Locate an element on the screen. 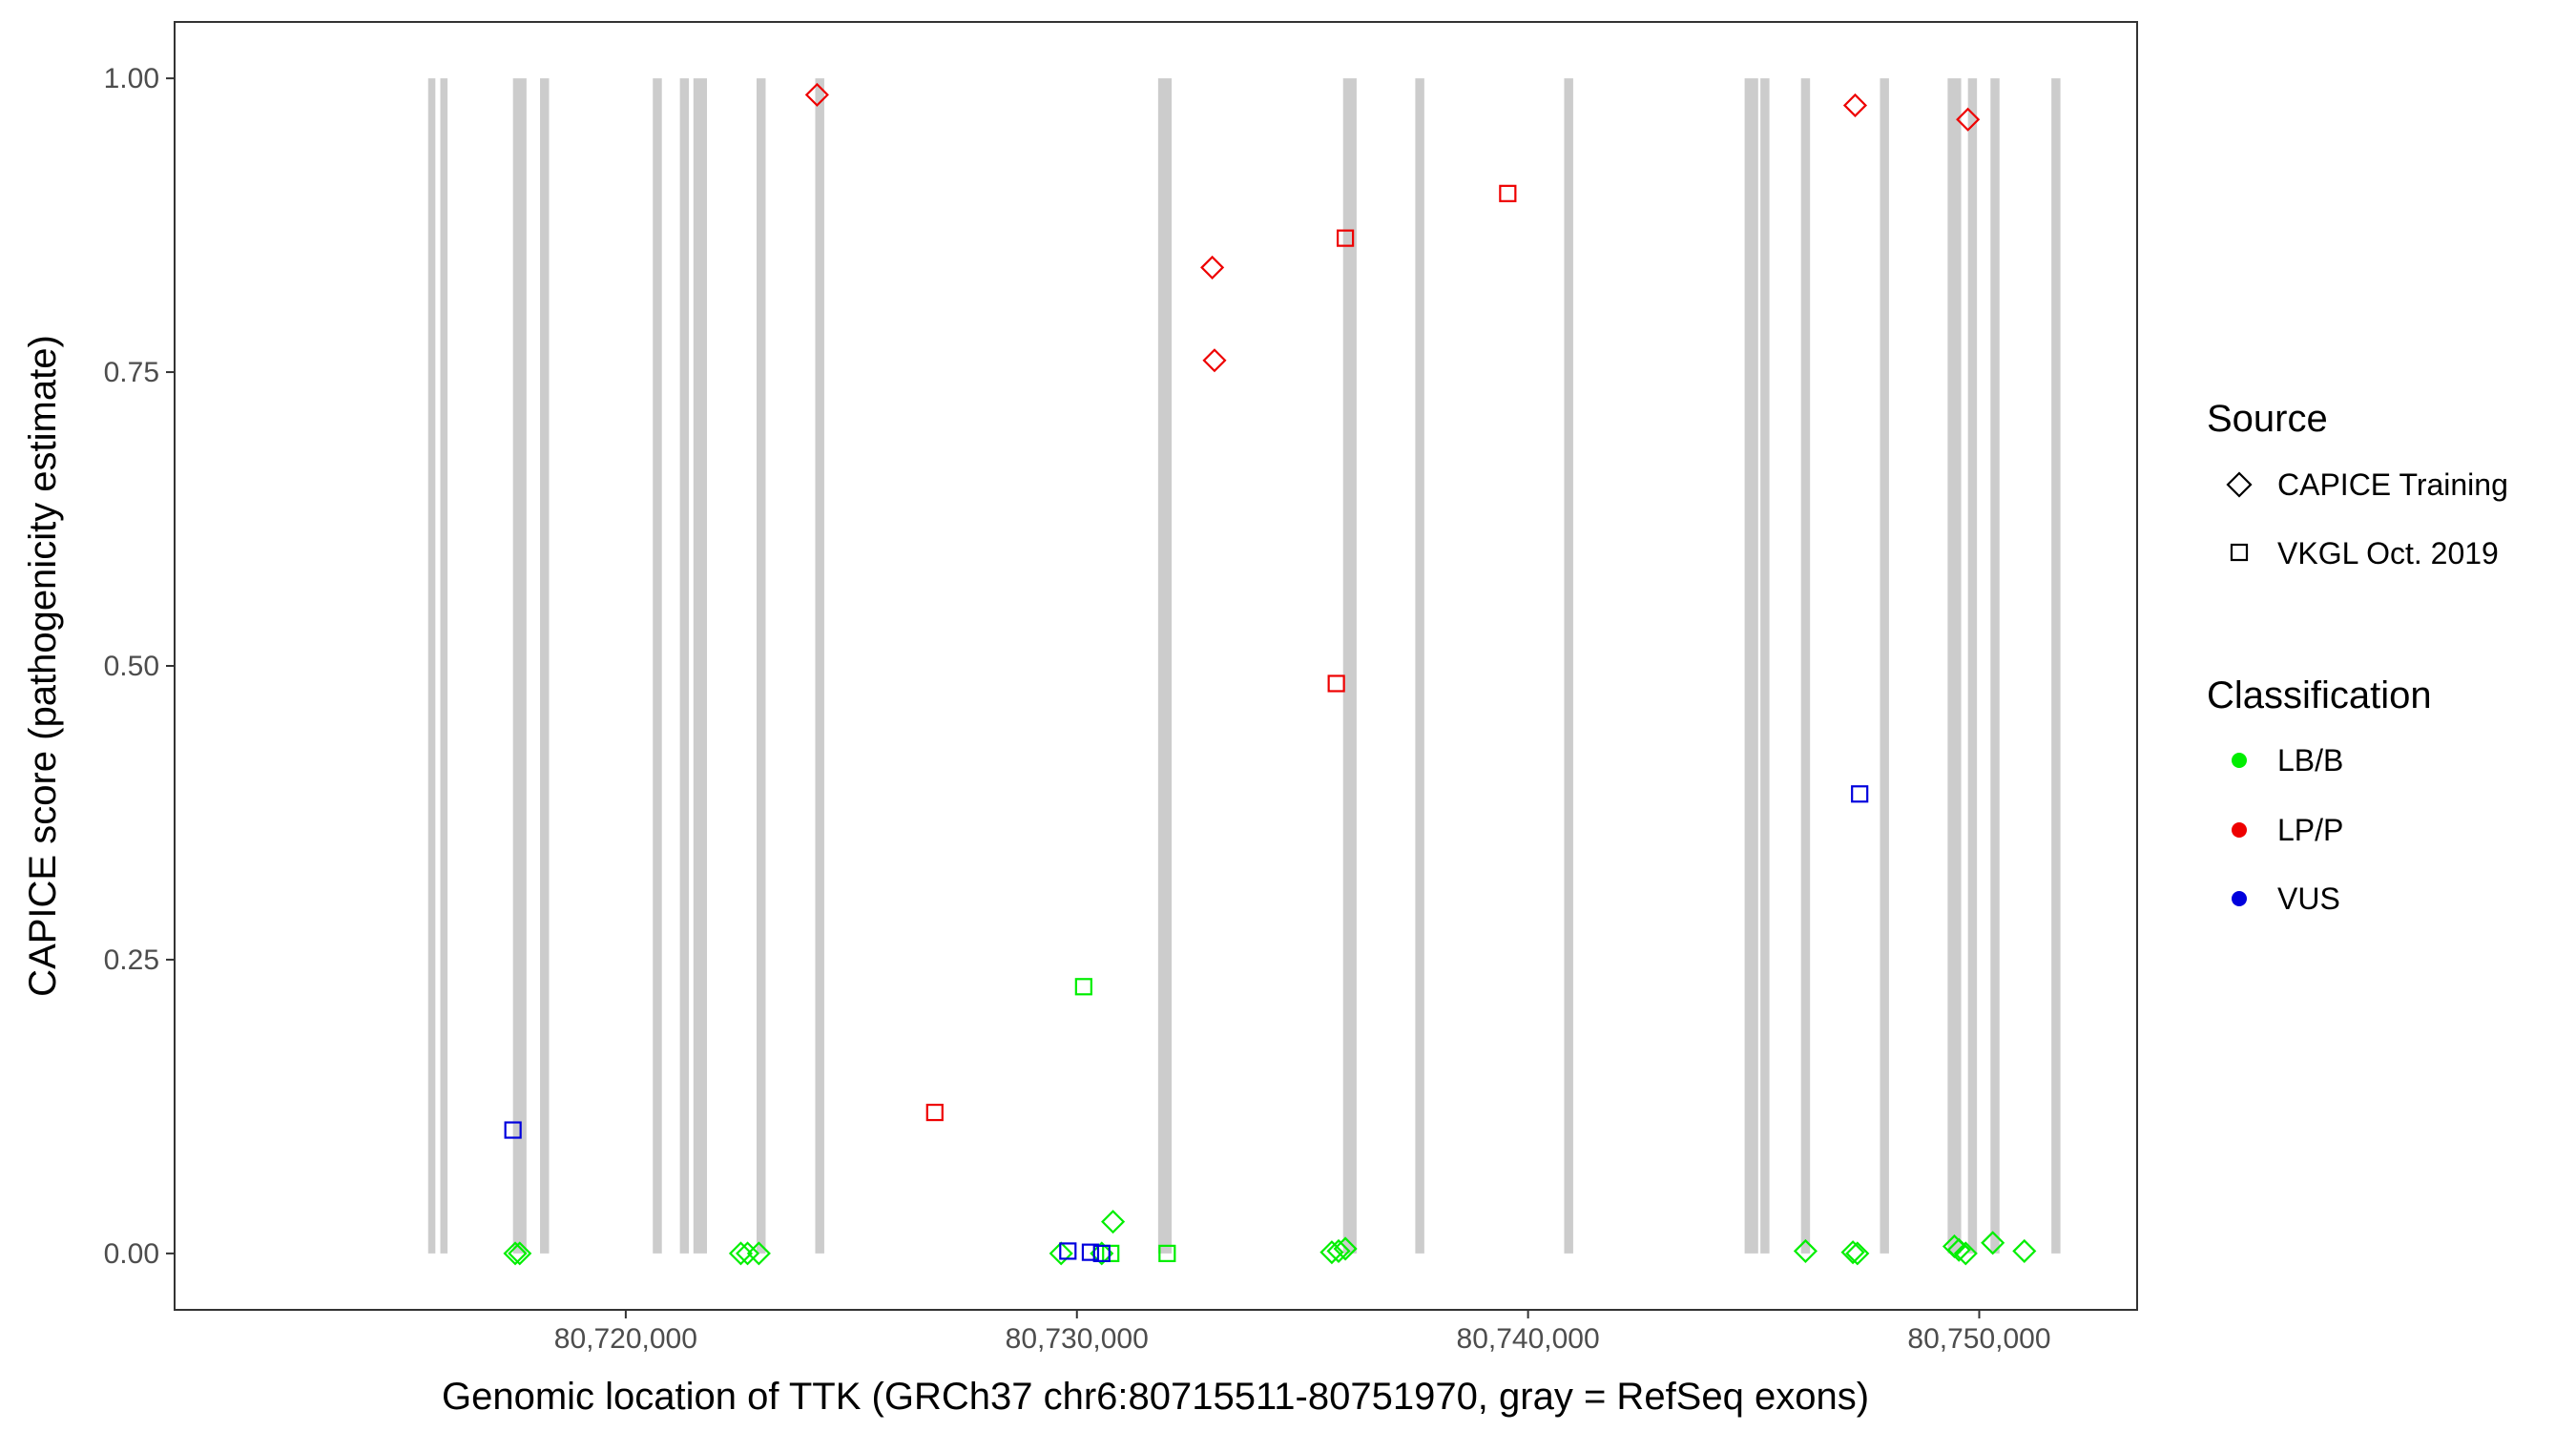 The image size is (2576, 1431). y-axis: 0.00 0.25 0.50 0.75 1.00 is located at coordinates (139, 667).